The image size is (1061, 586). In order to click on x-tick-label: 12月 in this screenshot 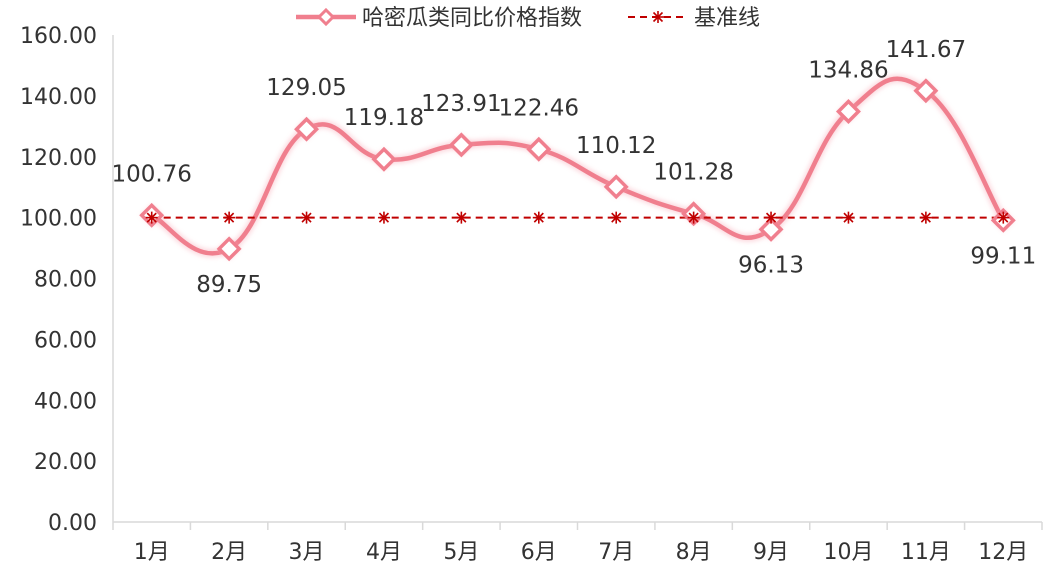, I will do `click(1003, 552)`.